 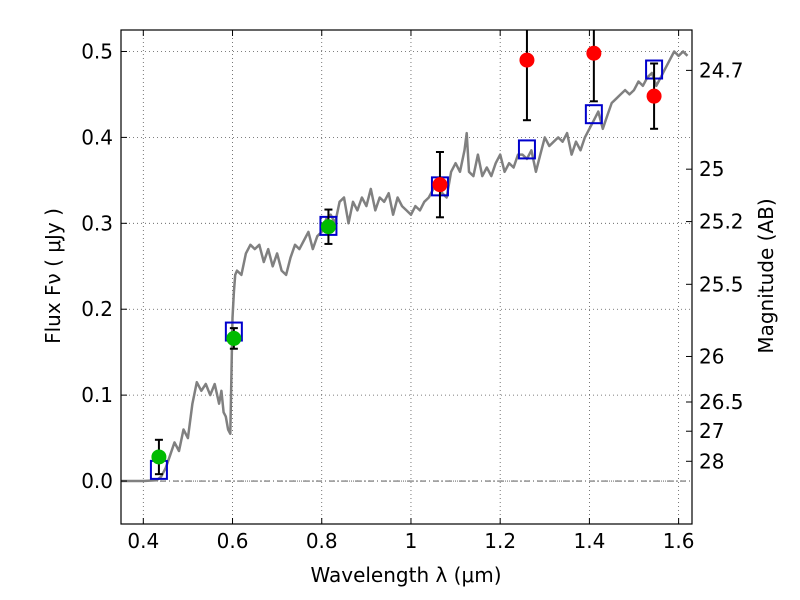 What do you see at coordinates (711, 431) in the screenshot?
I see `magnitude-tick-label: 27` at bounding box center [711, 431].